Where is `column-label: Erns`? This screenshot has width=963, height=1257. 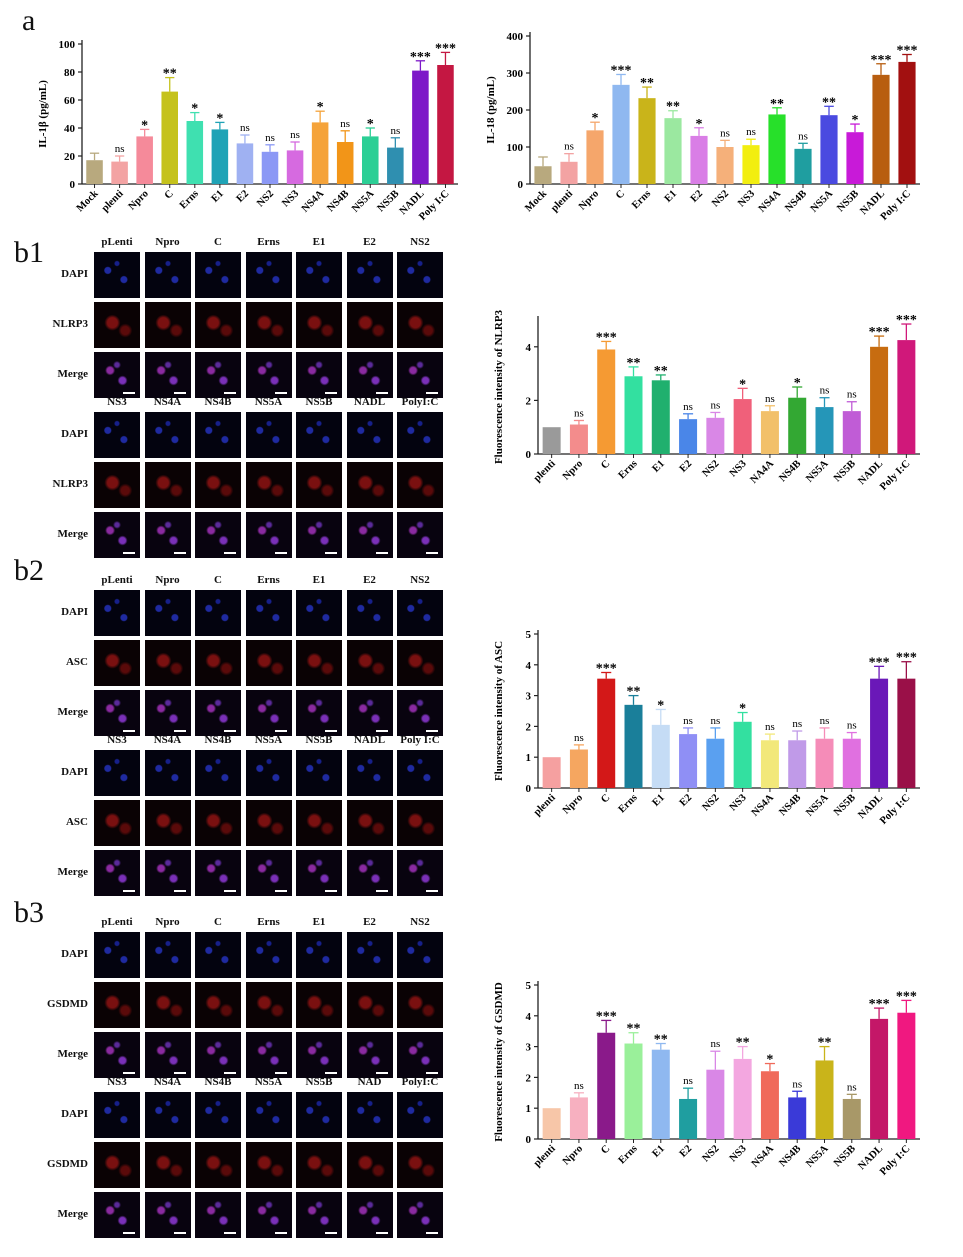 column-label: Erns is located at coordinates (268, 242).